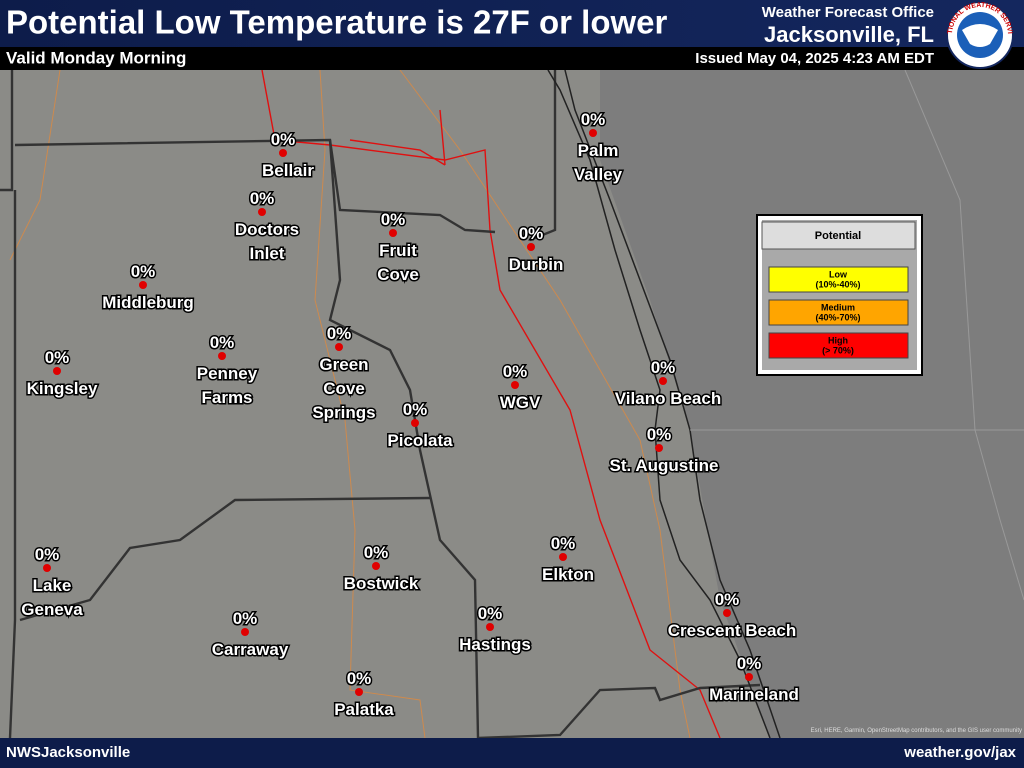 The image size is (1024, 768). I want to click on location-name: Farms, so click(226, 397).